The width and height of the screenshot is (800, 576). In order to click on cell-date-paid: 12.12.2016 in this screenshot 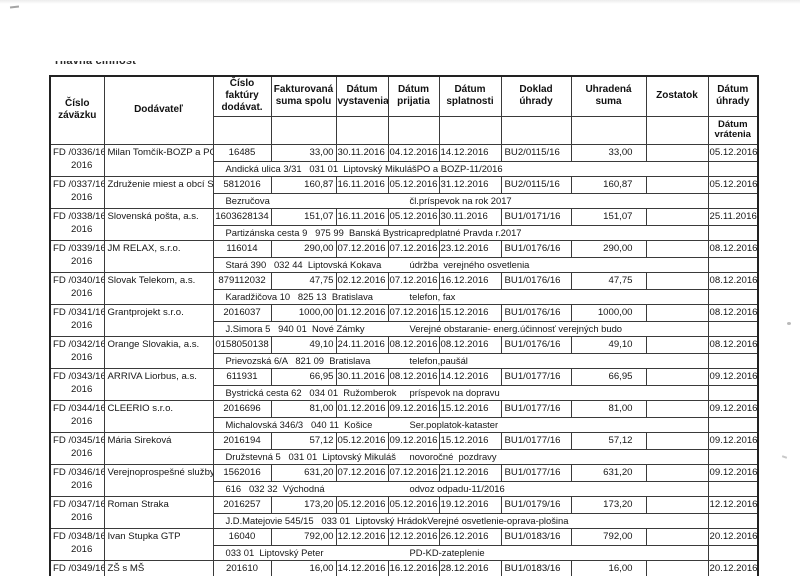, I will do `click(733, 504)`.